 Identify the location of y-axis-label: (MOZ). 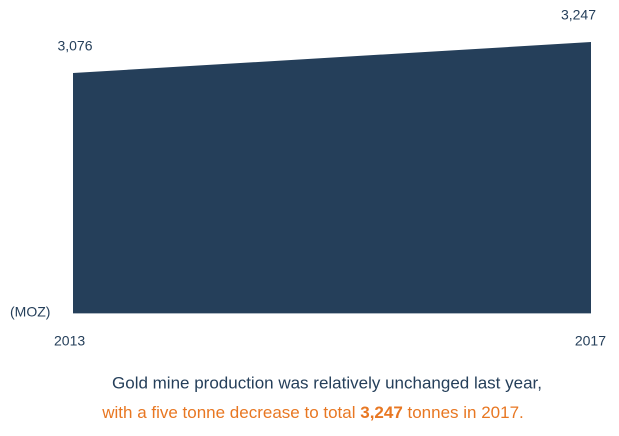
(30, 312).